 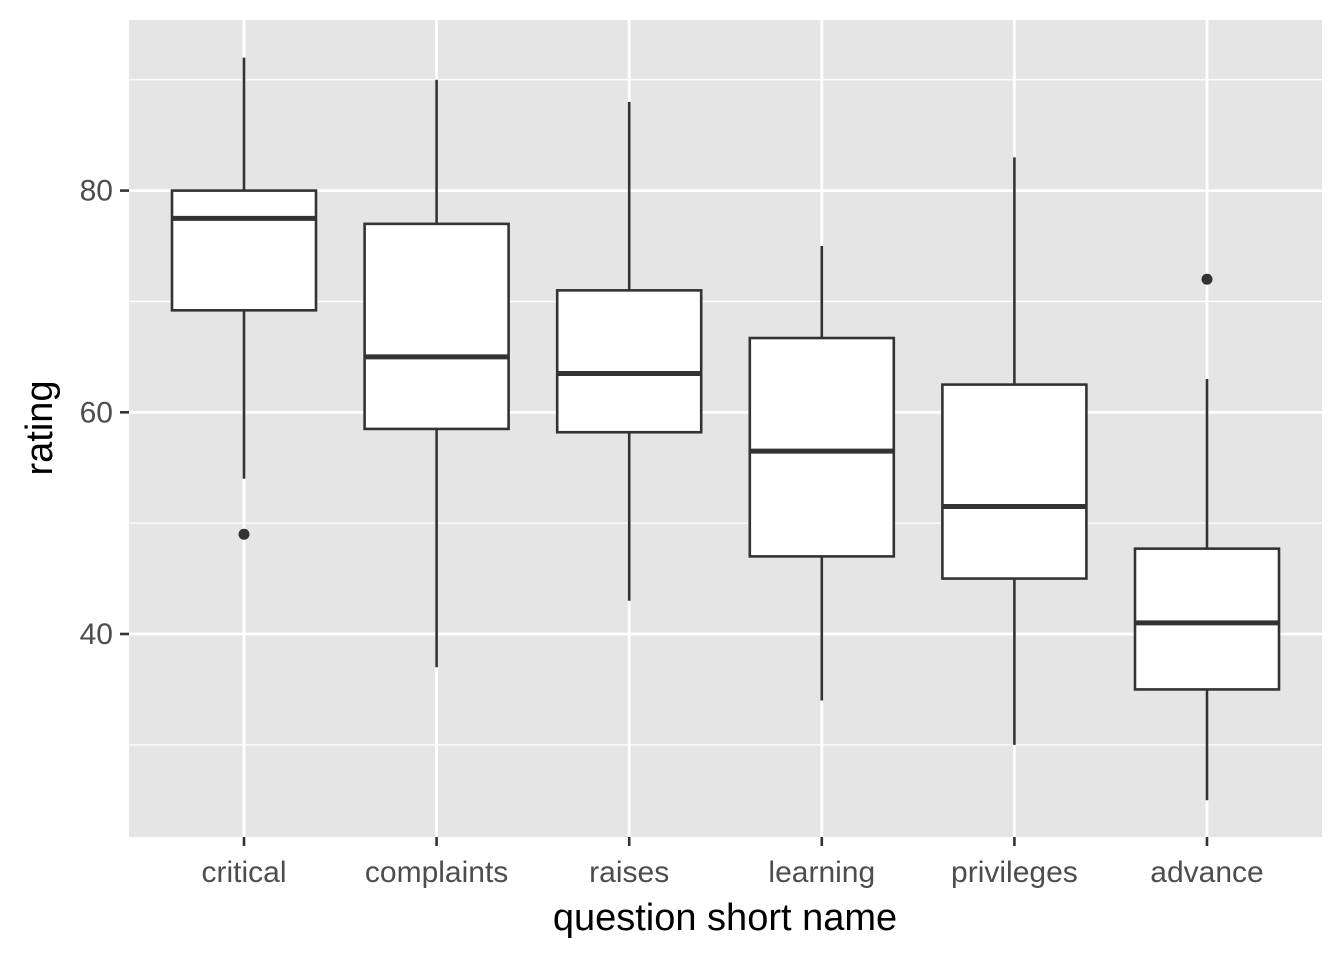 I want to click on x-axis-title: question short name, so click(x=725, y=918).